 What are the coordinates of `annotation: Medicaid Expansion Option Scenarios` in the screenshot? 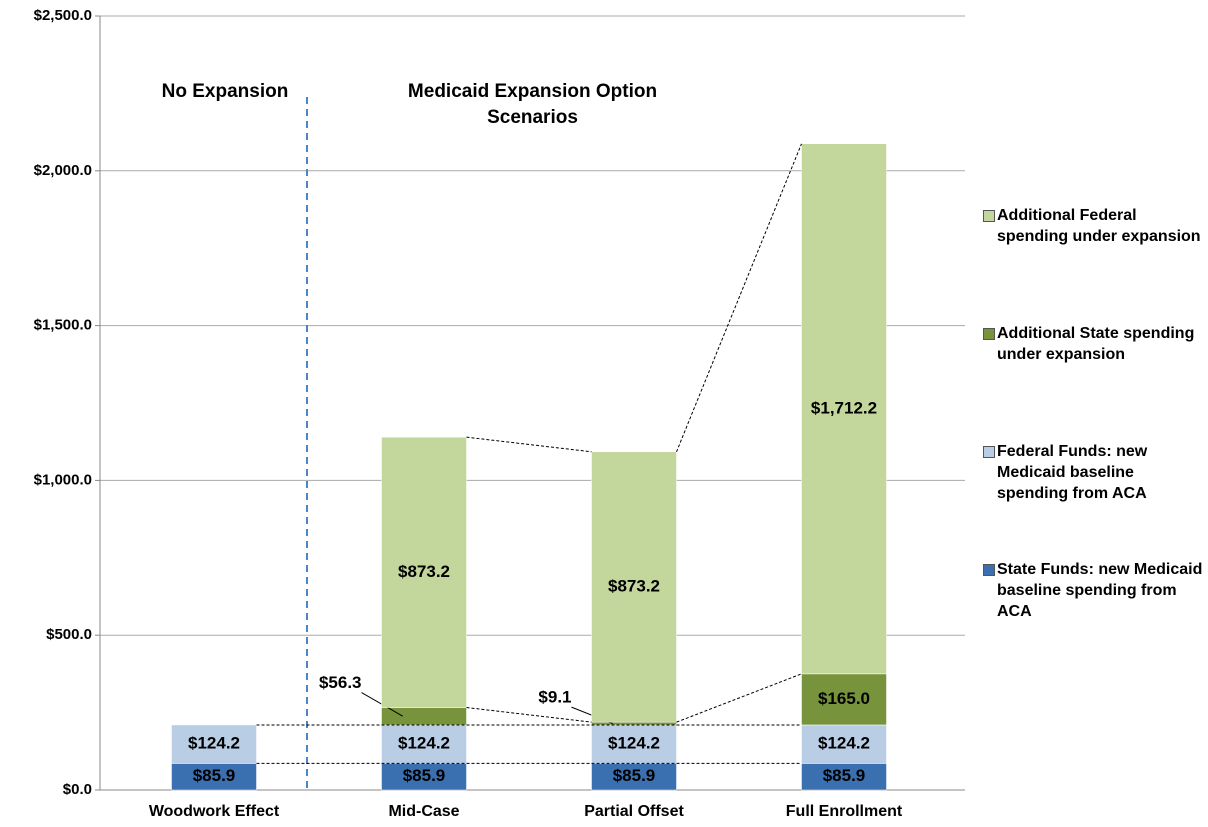 It's located at (532, 104).